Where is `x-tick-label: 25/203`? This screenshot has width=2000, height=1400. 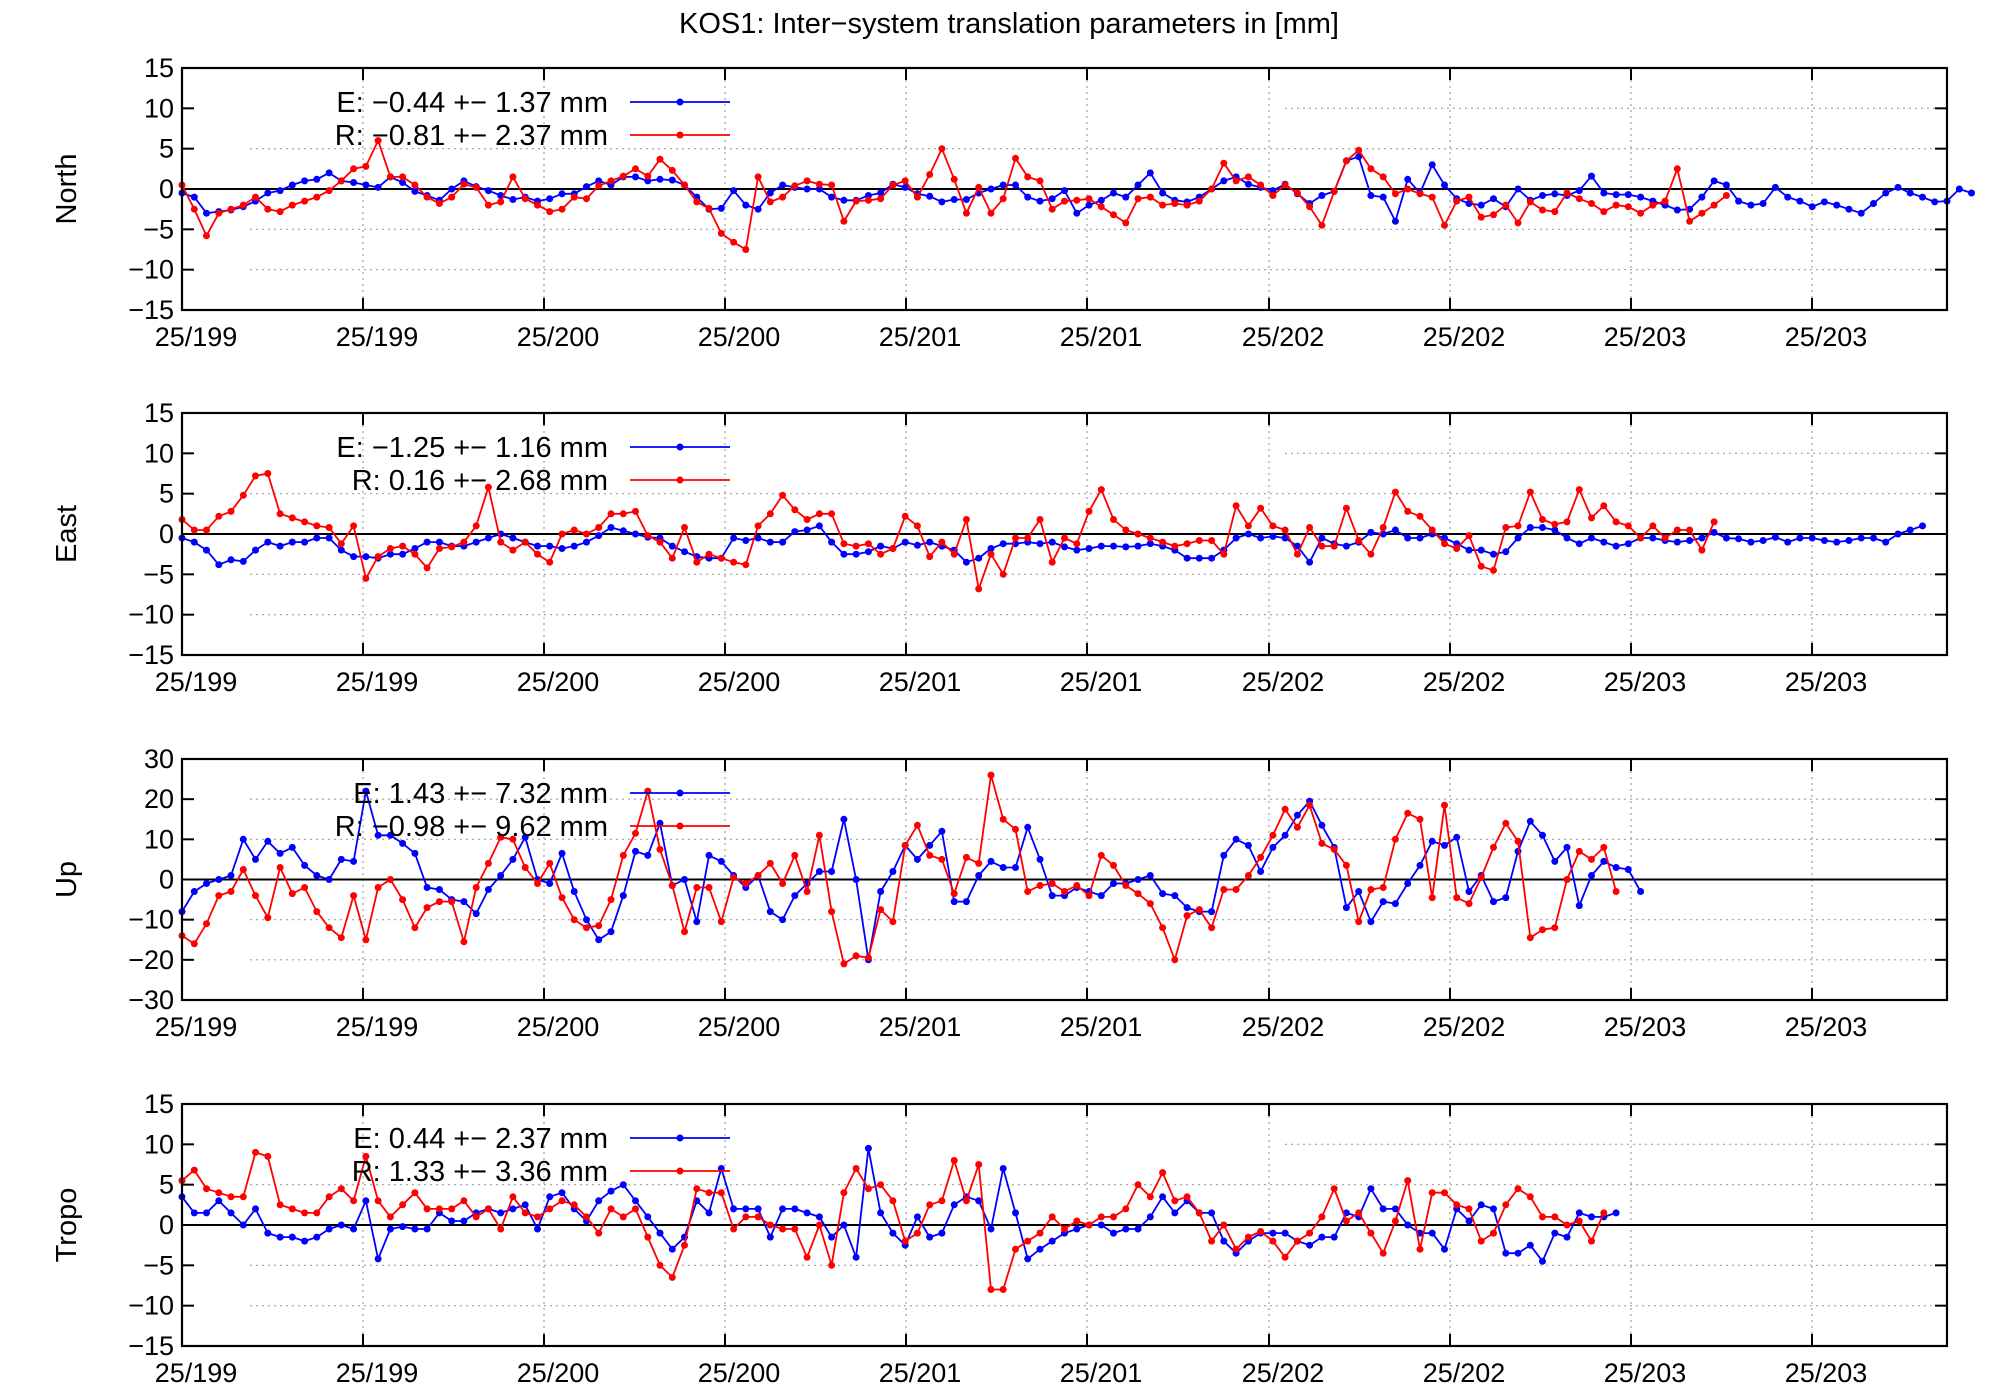
x-tick-label: 25/203 is located at coordinates (1645, 1027).